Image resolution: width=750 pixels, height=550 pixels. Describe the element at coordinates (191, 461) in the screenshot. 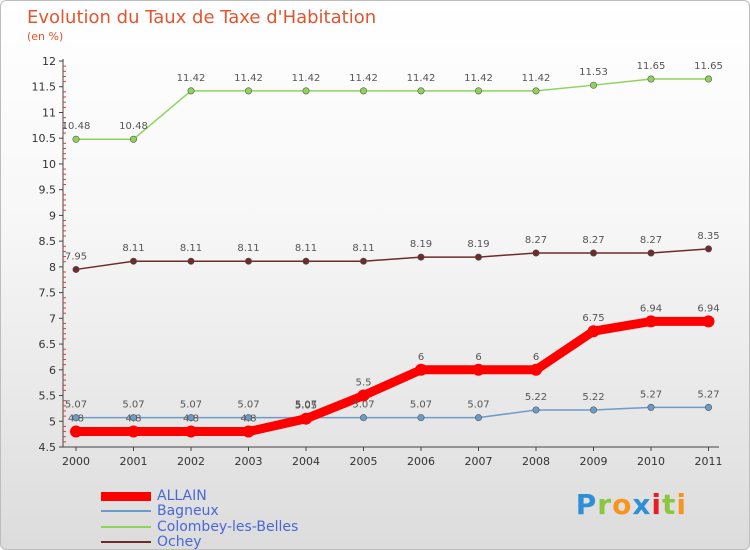

I see `x-tick-label: 2002` at that location.